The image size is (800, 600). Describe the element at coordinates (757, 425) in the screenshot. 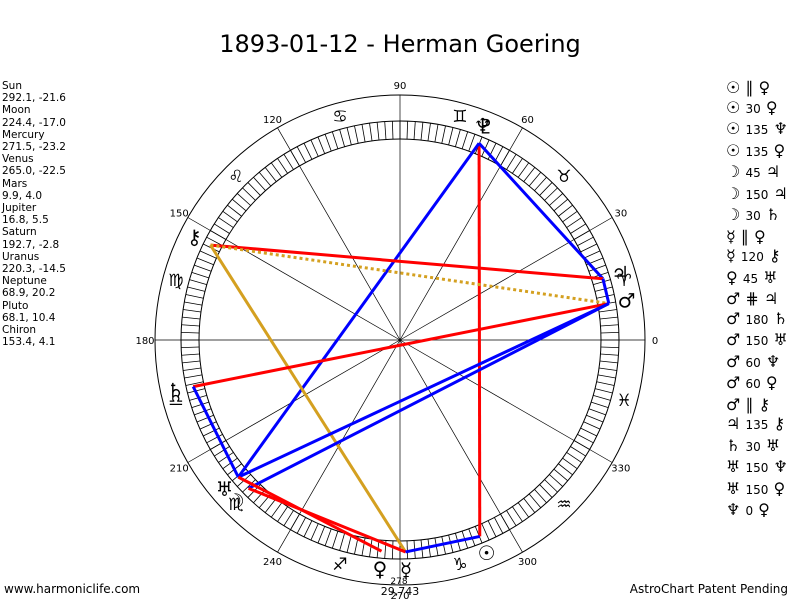

I see `aspect-row: ♃ 135 ⚷` at that location.